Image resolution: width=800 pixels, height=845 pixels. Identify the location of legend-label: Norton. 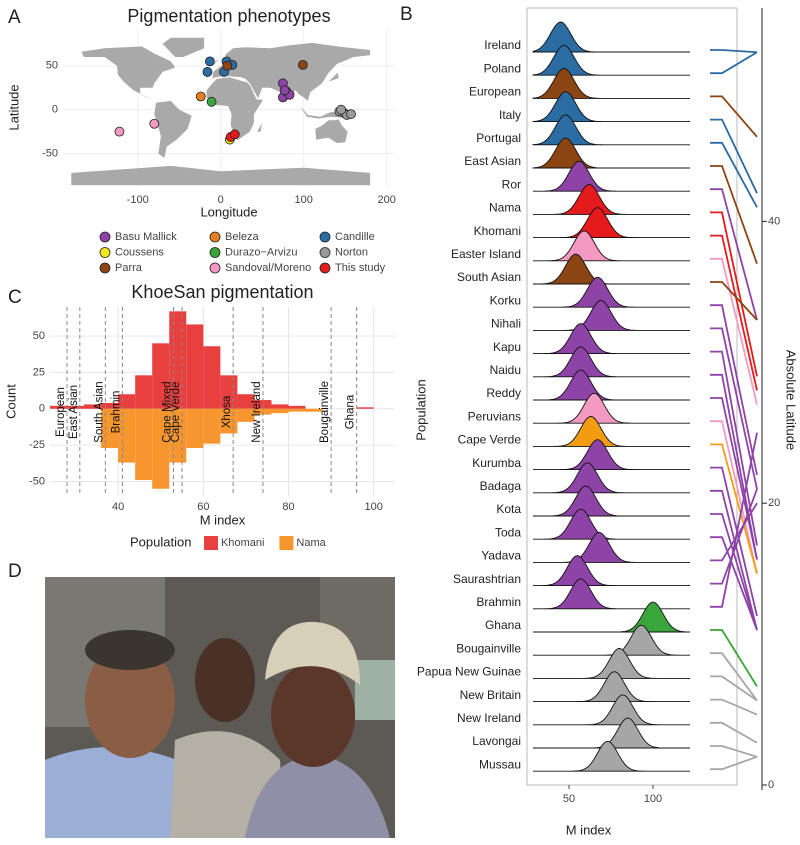
(351, 252).